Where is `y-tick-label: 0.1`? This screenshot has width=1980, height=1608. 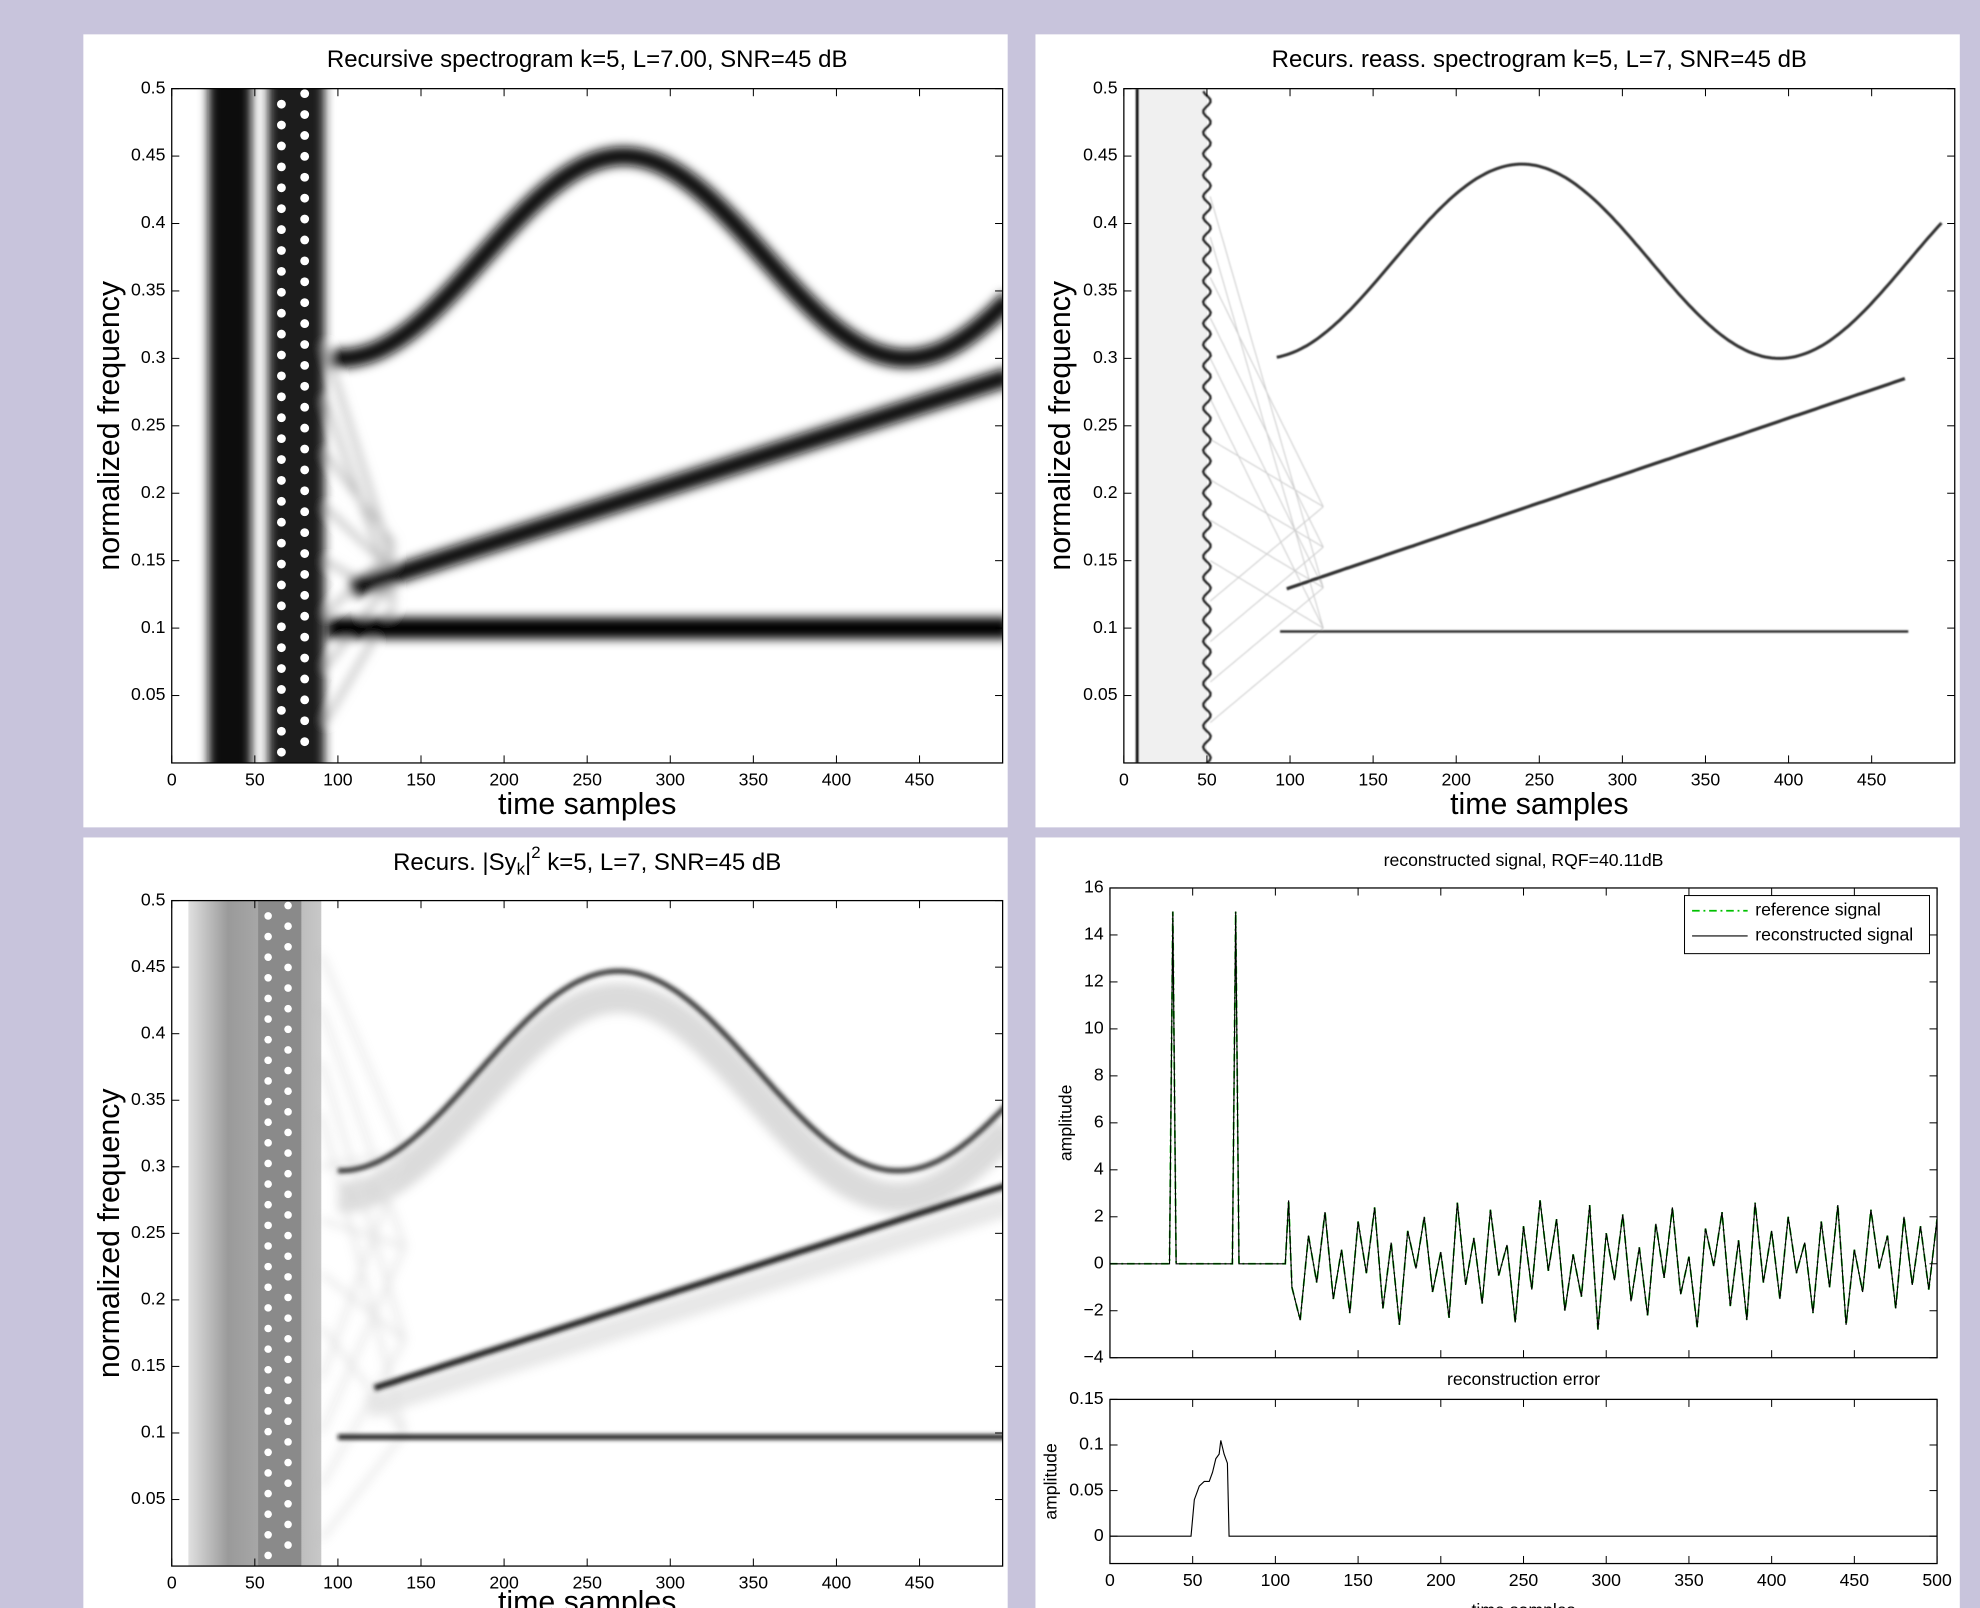 y-tick-label: 0.1 is located at coordinates (1105, 627).